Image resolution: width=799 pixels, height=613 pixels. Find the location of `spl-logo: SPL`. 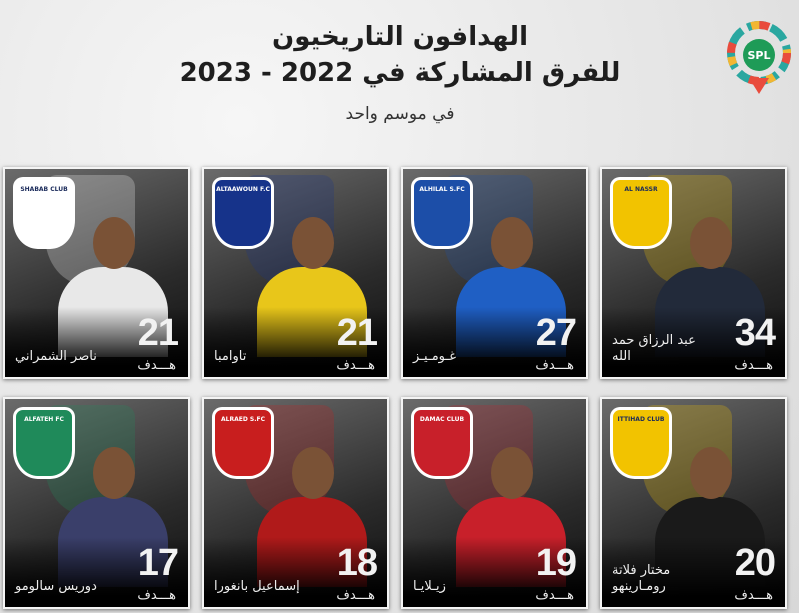

spl-logo: SPL is located at coordinates (759, 57).